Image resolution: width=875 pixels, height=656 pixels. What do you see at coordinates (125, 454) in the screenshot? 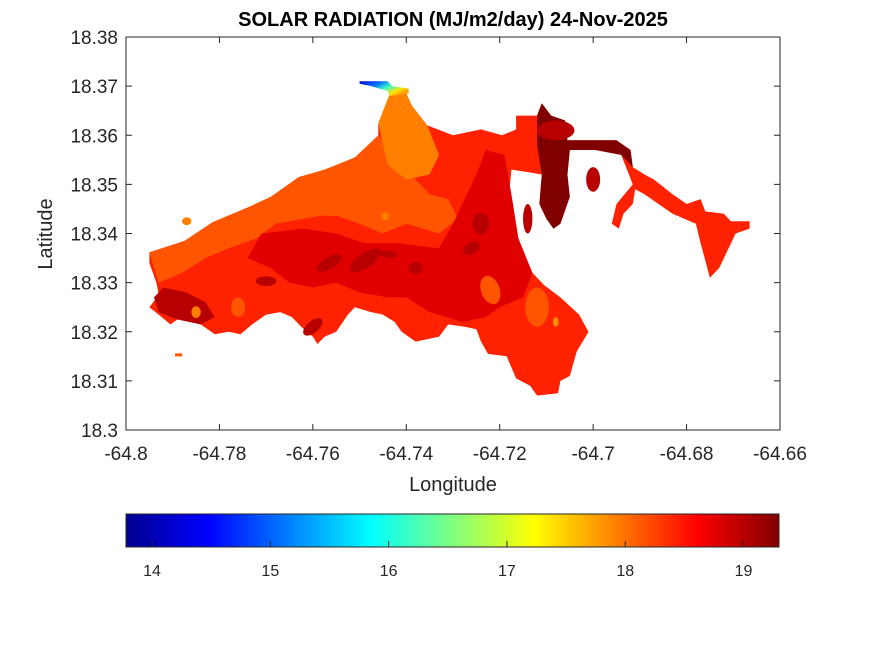
I see `x-tick-label: -64.8` at bounding box center [125, 454].